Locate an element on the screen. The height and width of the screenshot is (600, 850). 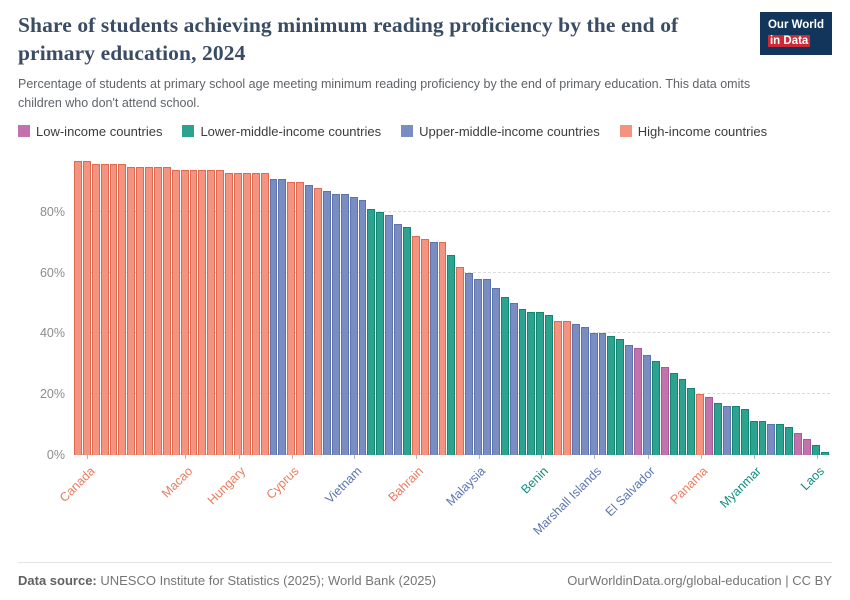
legend-item-upper-middle-income: Upper-middle-income countries is located at coordinates (500, 131).